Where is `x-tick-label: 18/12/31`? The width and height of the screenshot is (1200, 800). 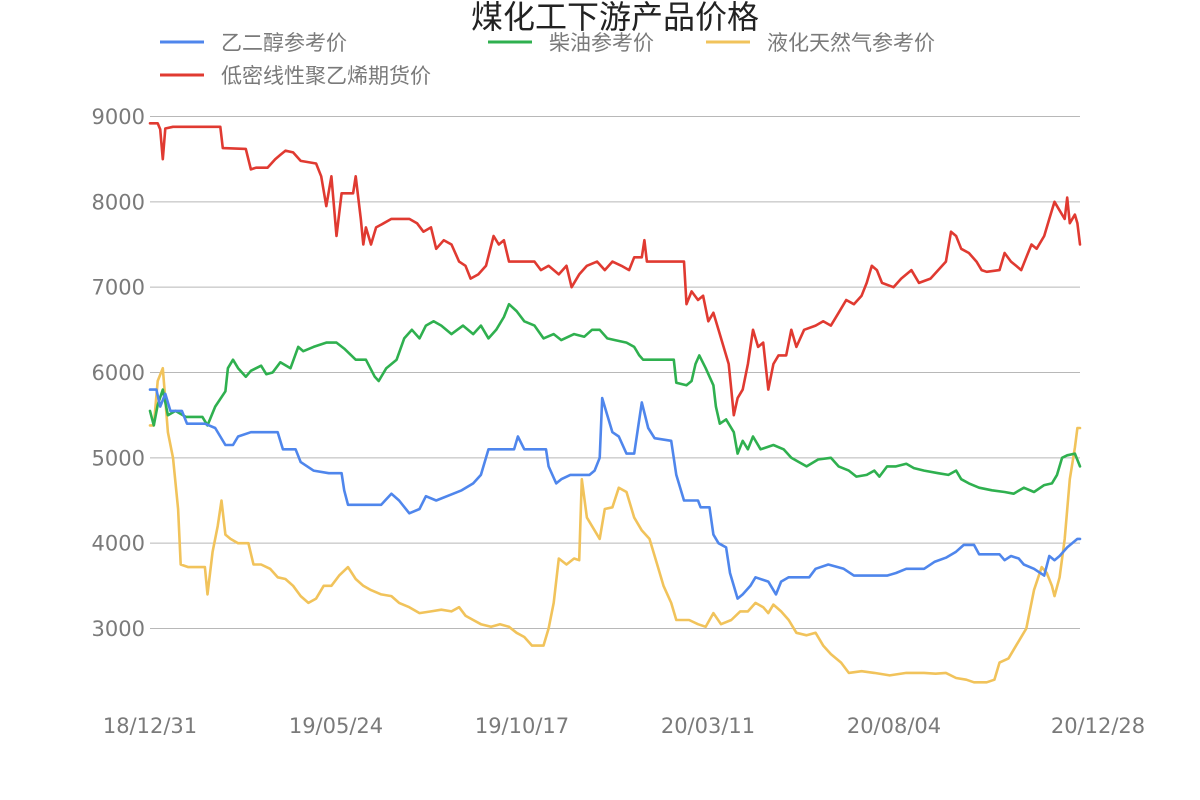 x-tick-label: 18/12/31 is located at coordinates (150, 726).